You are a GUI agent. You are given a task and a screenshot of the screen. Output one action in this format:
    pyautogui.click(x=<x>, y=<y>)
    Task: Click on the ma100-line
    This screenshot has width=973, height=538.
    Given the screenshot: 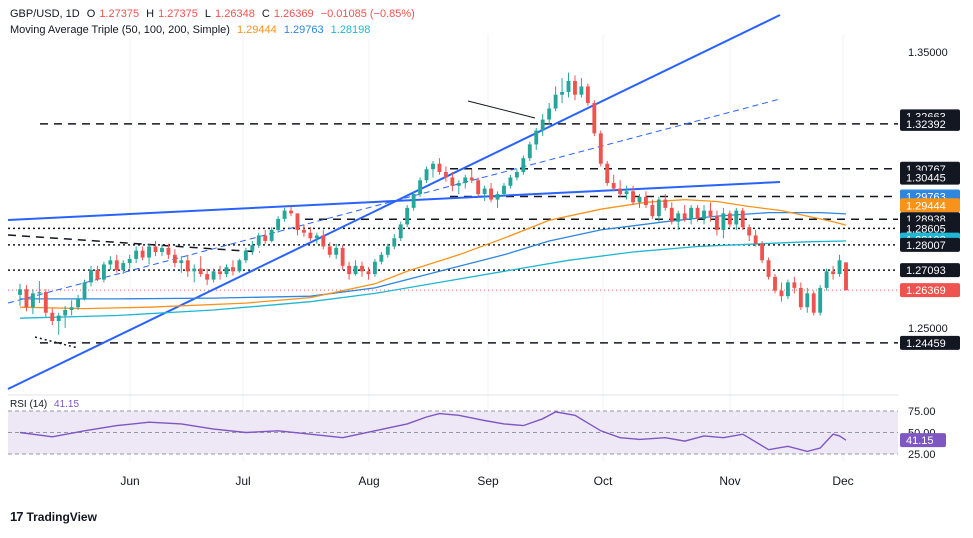 What is the action you would take?
    pyautogui.click(x=433, y=255)
    